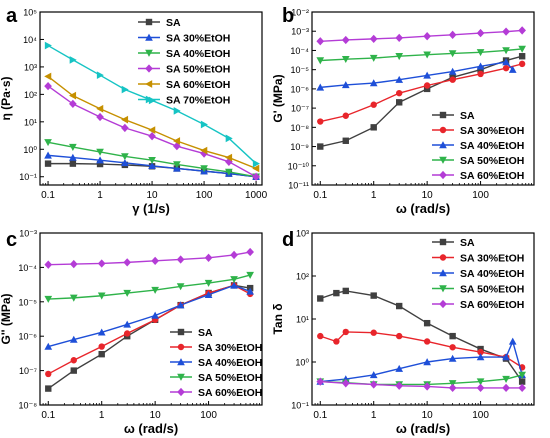  Describe the element at coordinates (30, 13) in the screenshot. I see `y-tick-label: 10⁵` at that location.